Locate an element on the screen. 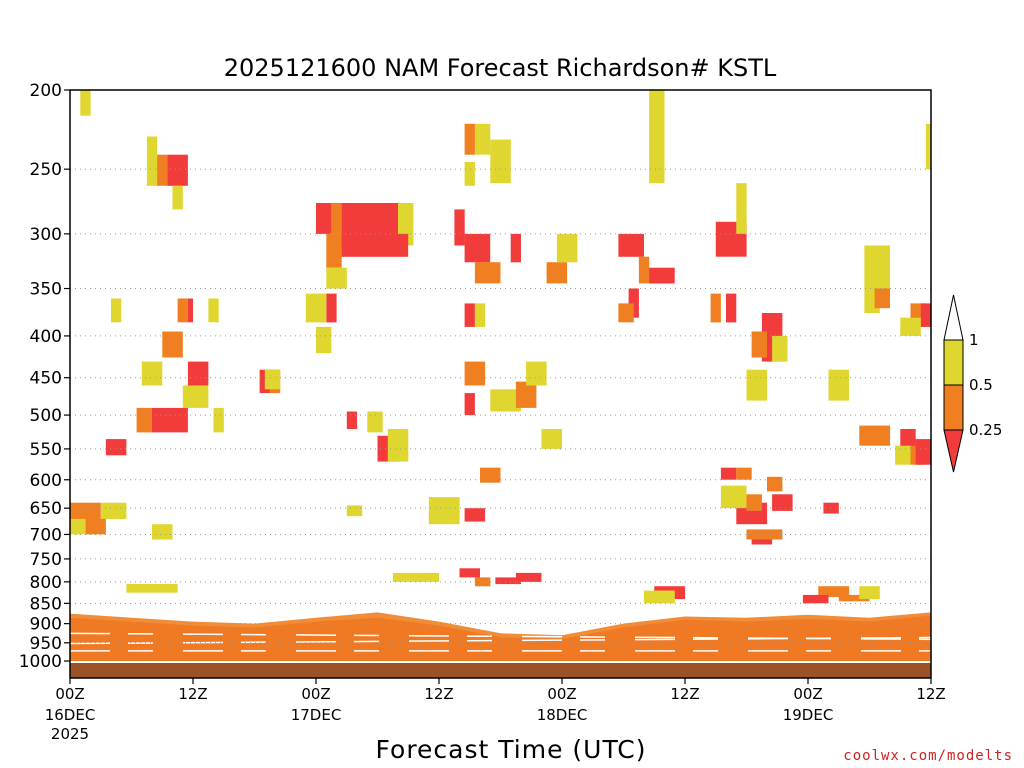  boundary-layer-streak is located at coordinates (500, 636).